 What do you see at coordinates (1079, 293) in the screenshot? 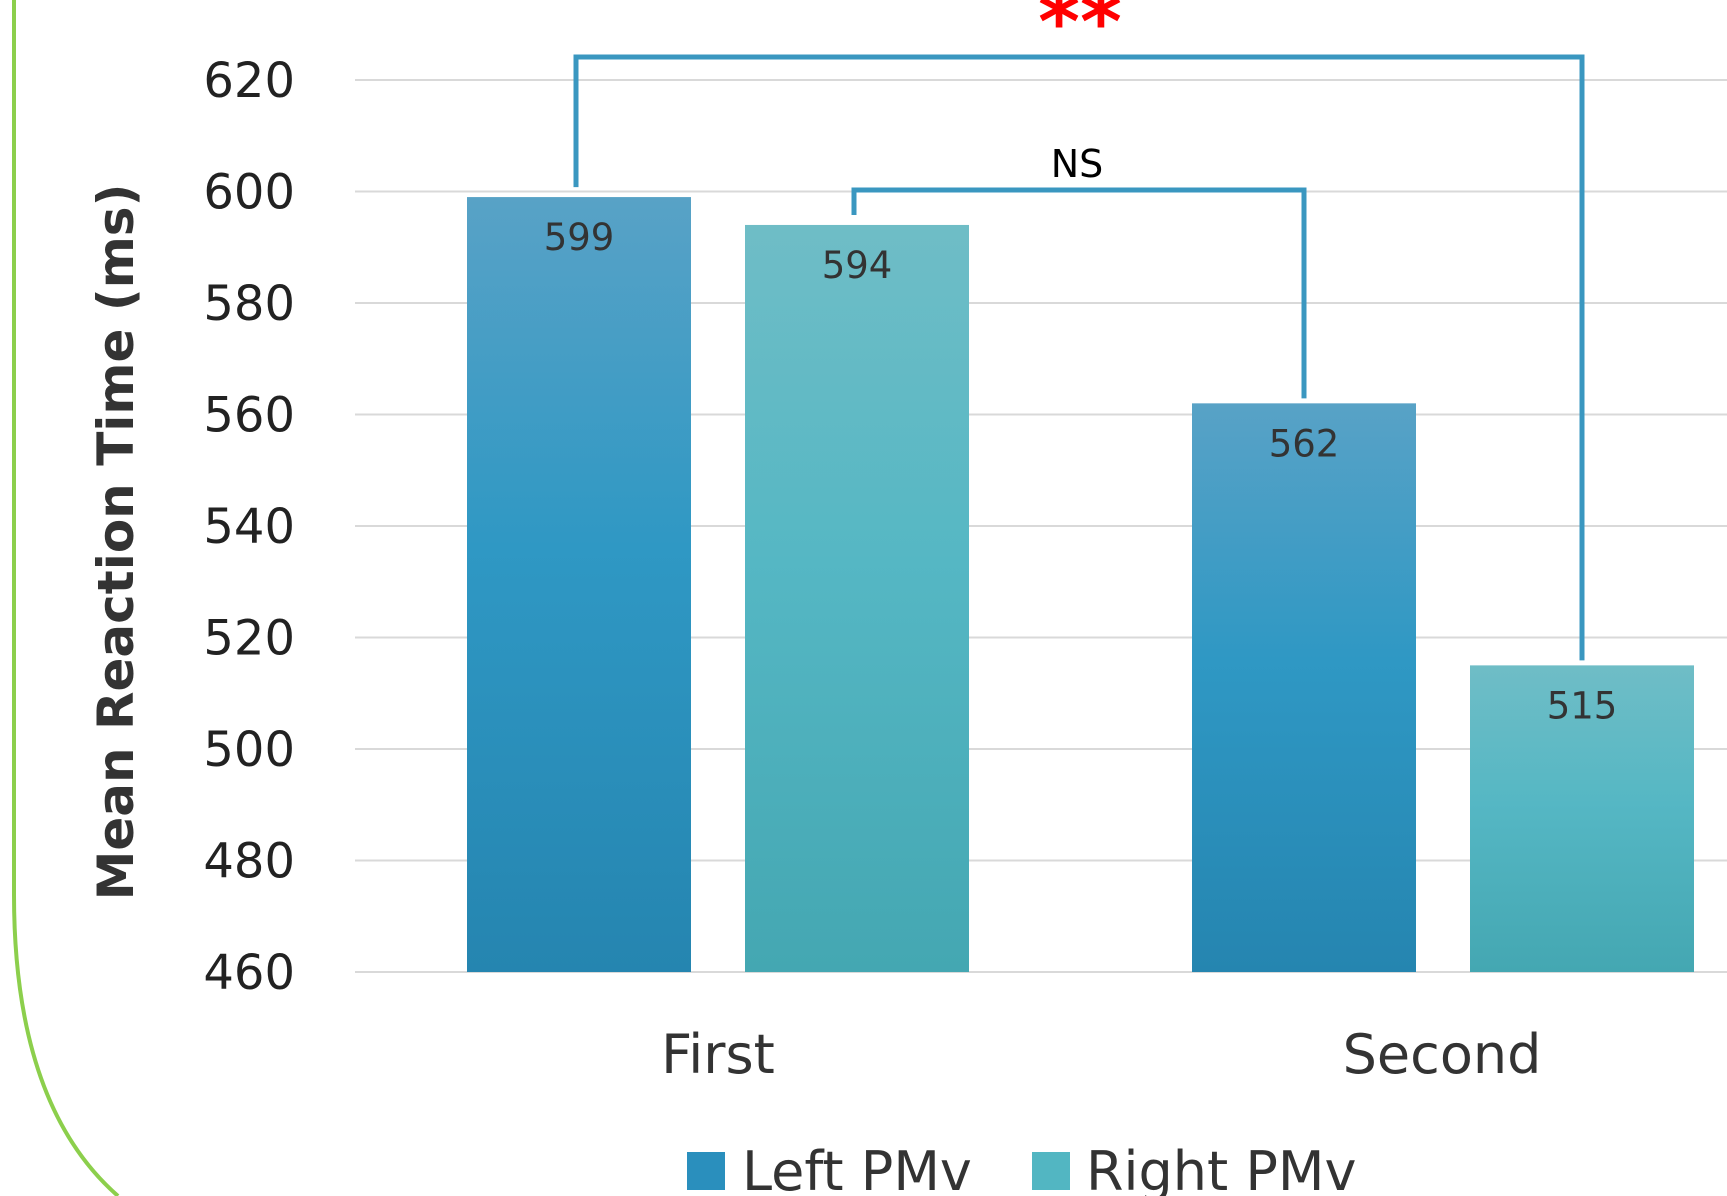
I see `bracket-ns` at bounding box center [1079, 293].